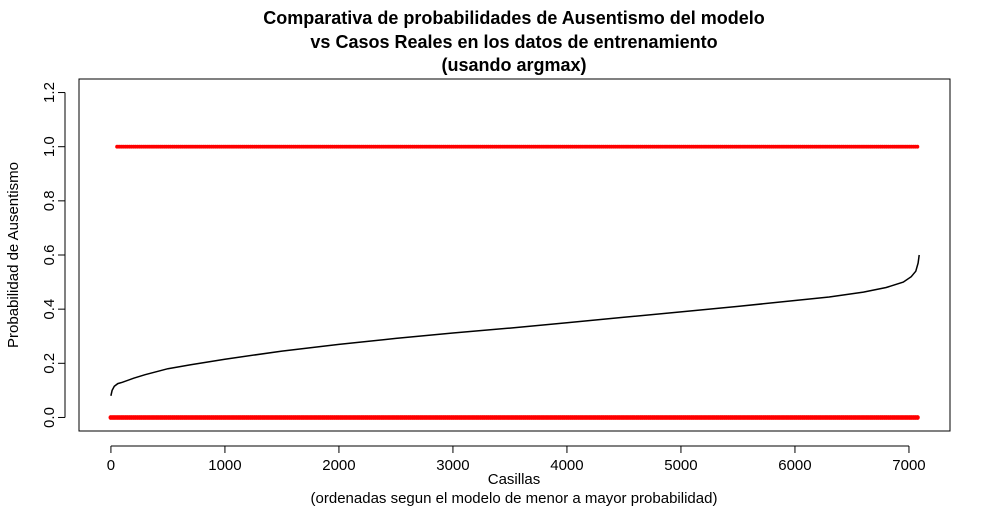 This screenshot has width=991, height=529. What do you see at coordinates (452, 465) in the screenshot?
I see `x-tick-label: 3000` at bounding box center [452, 465].